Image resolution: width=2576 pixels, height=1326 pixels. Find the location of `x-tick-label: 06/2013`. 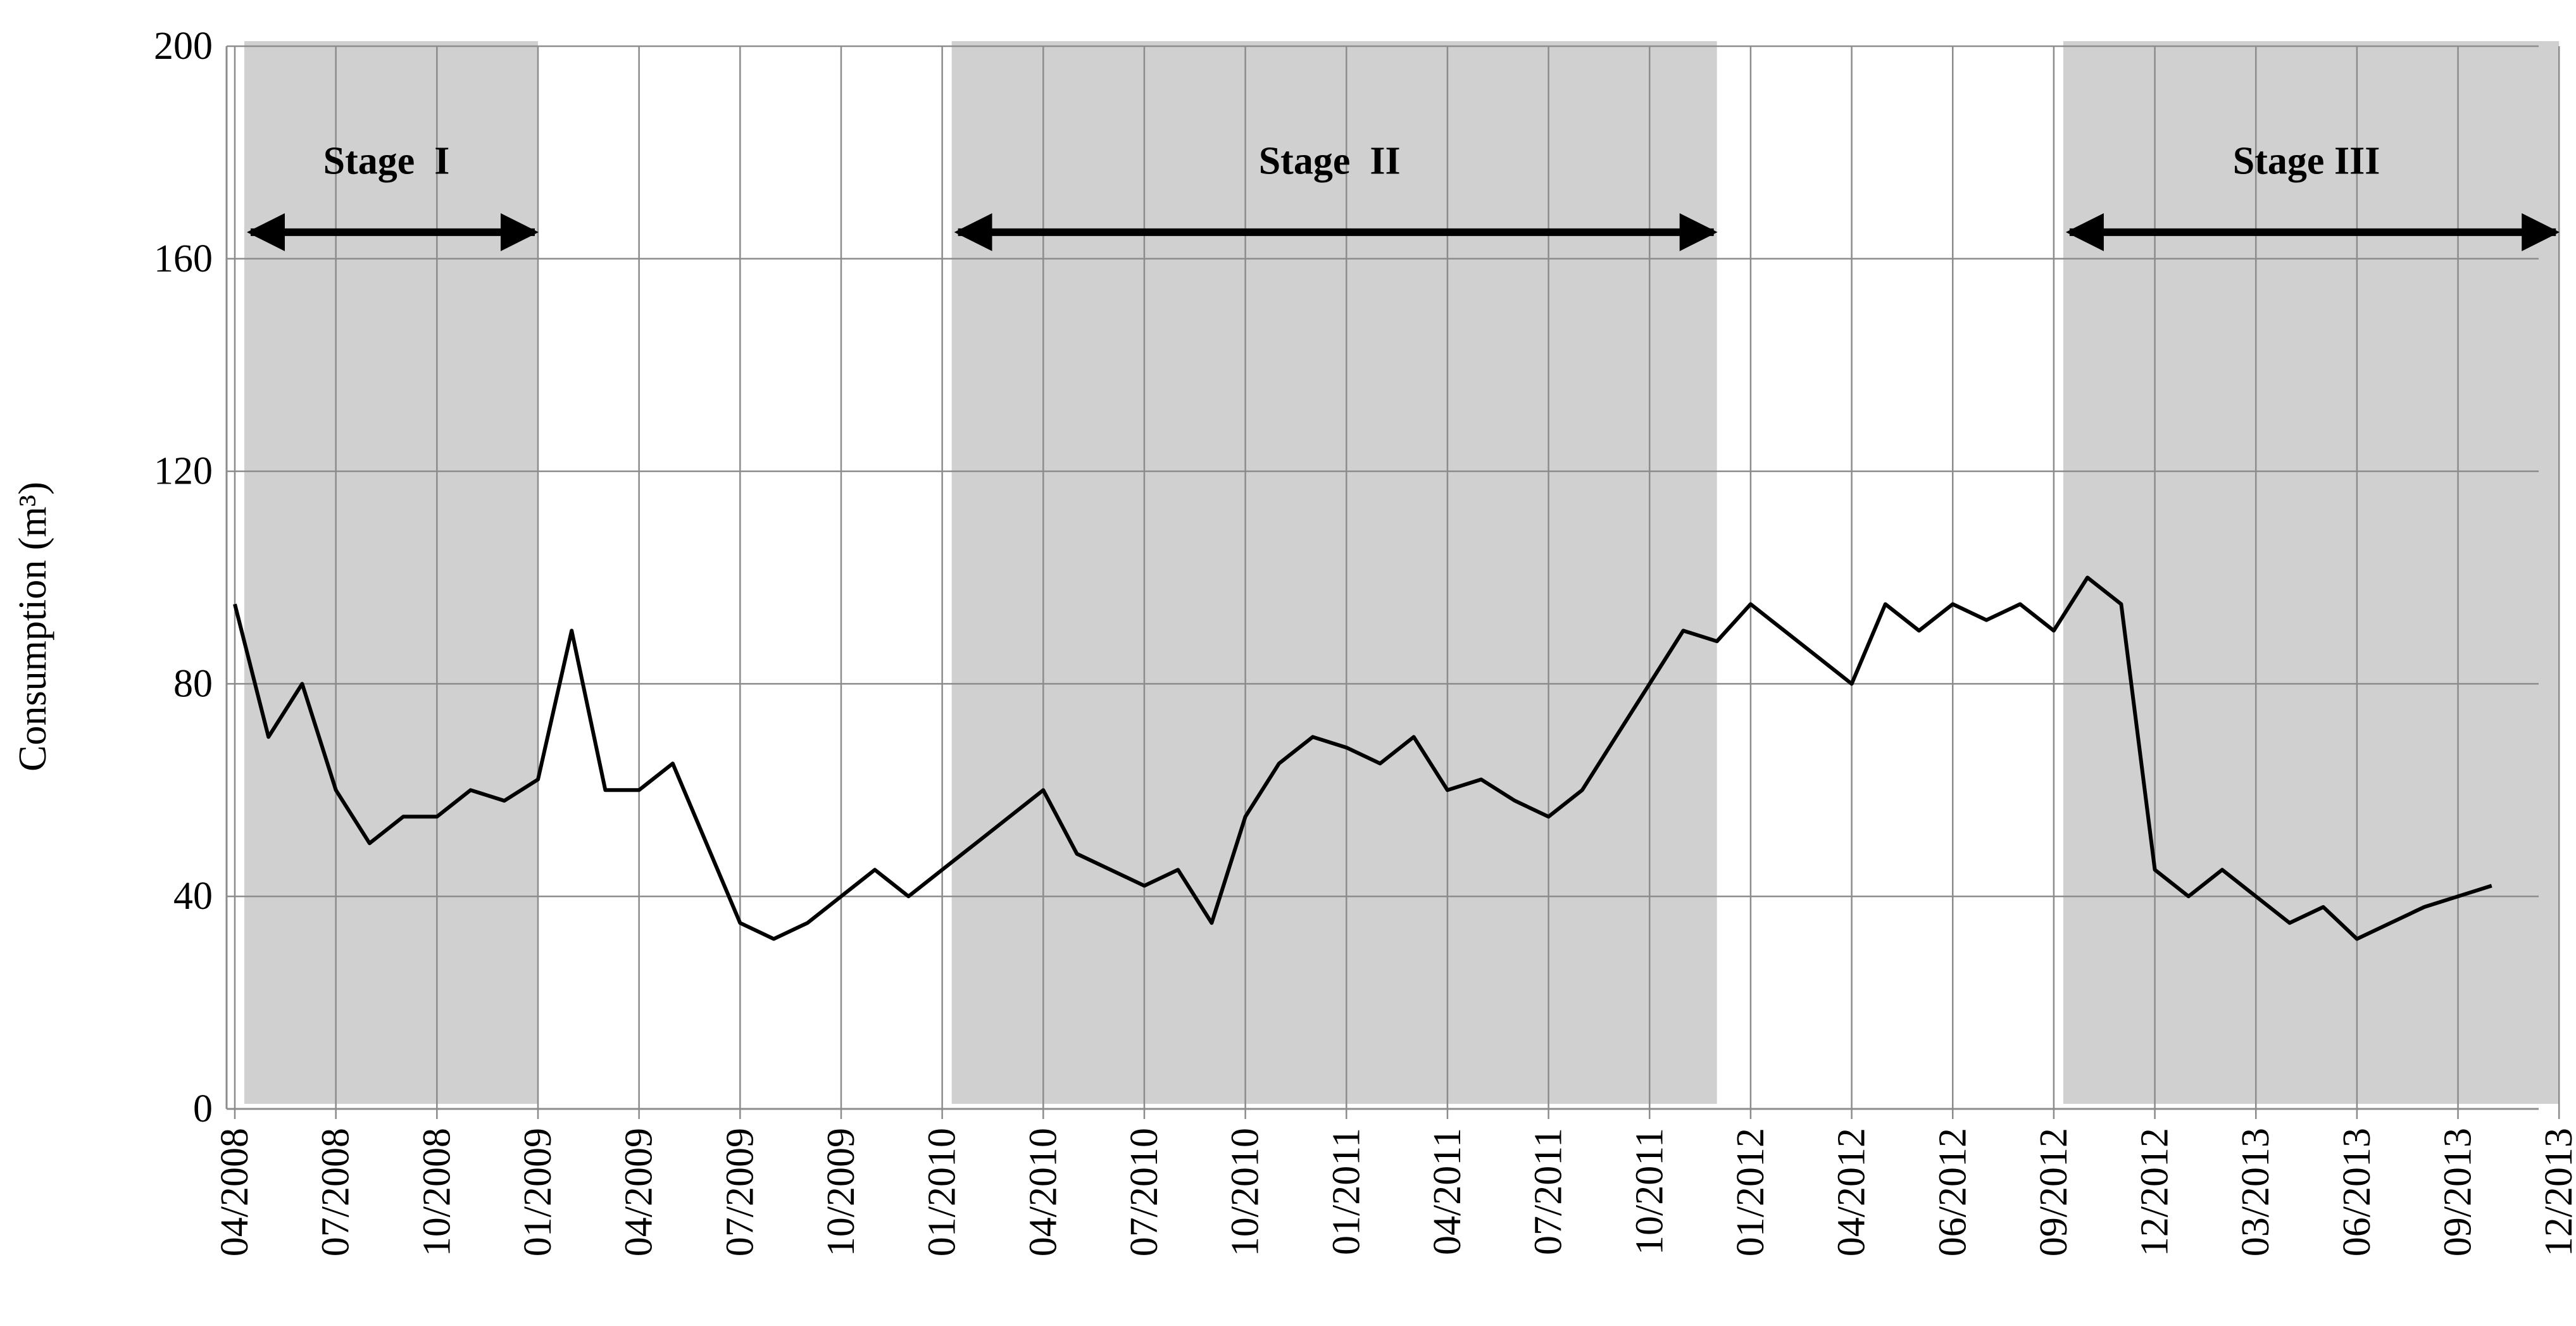

x-tick-label: 06/2013 is located at coordinates (2357, 1192).